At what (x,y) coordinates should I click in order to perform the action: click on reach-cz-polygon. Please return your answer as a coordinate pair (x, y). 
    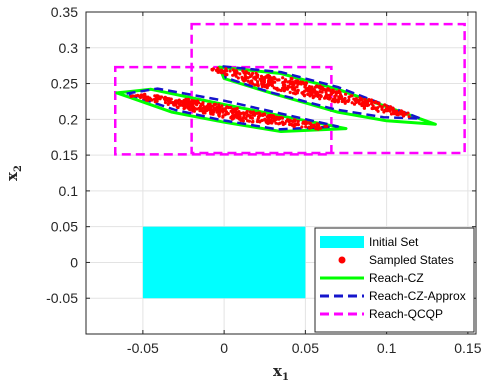
    Looking at the image, I should click on (231, 110).